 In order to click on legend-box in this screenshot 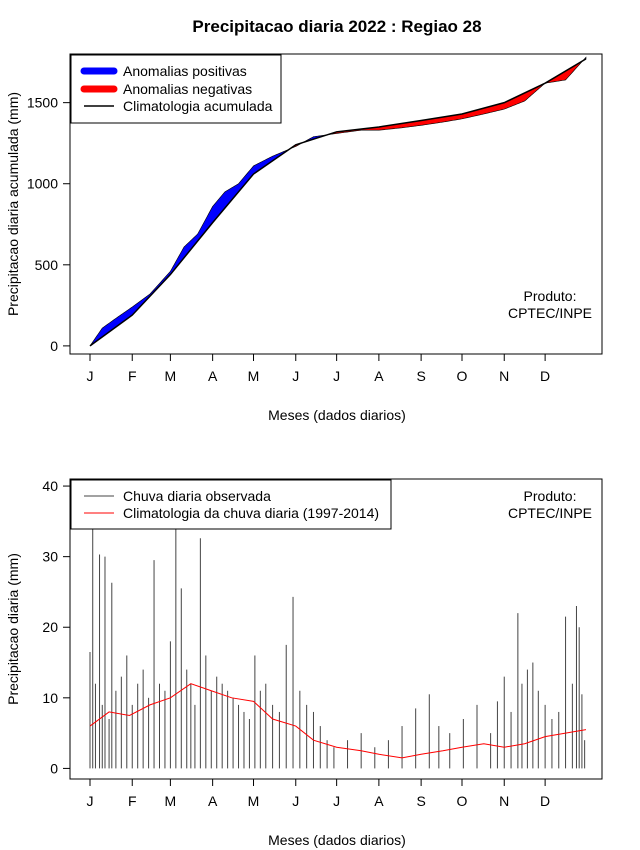, I will do `click(231, 504)`.